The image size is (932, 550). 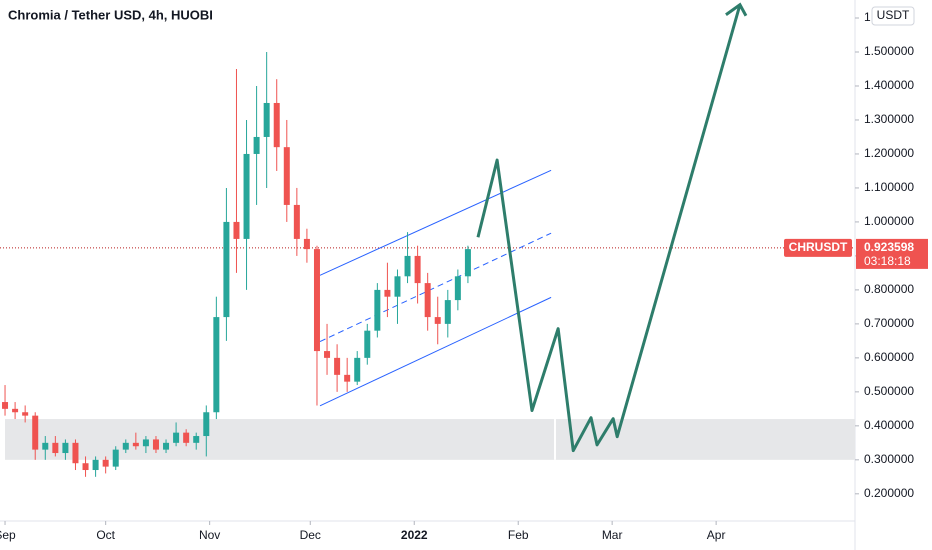 What do you see at coordinates (716, 535) in the screenshot?
I see `x-tick-label: Apr` at bounding box center [716, 535].